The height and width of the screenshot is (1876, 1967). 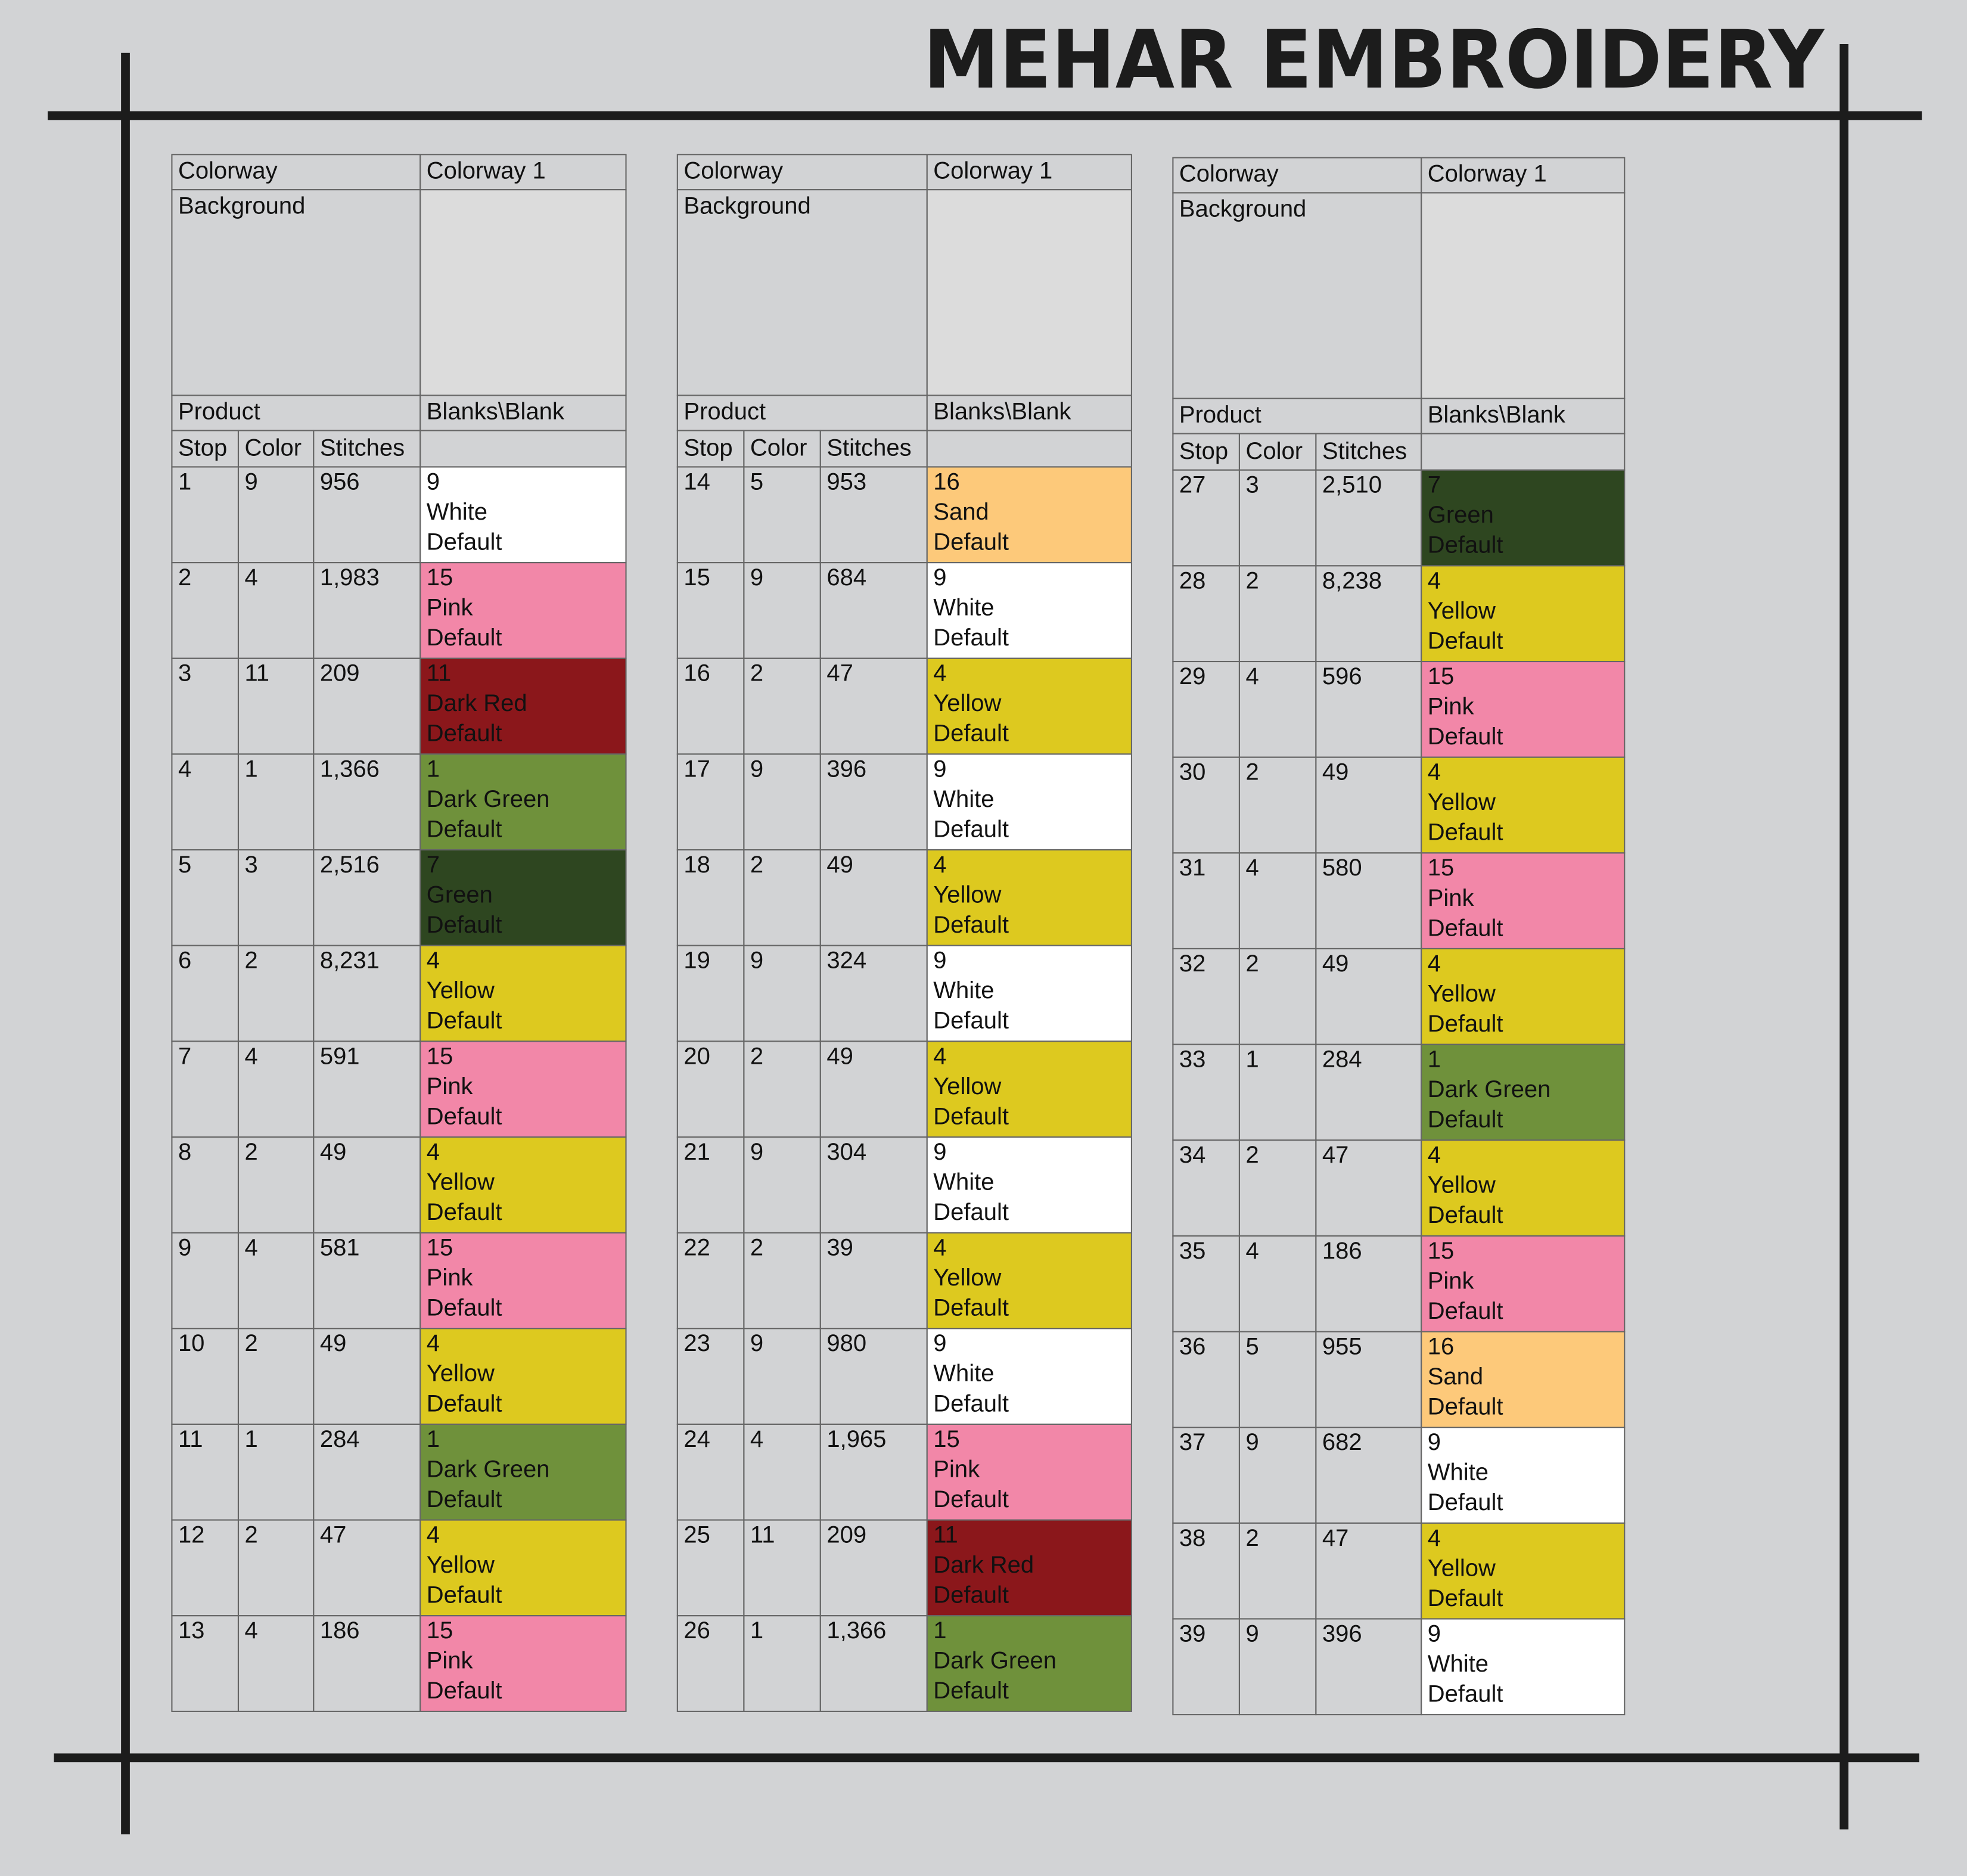 What do you see at coordinates (1192, 1155) in the screenshot?
I see `cell-text: 34` at bounding box center [1192, 1155].